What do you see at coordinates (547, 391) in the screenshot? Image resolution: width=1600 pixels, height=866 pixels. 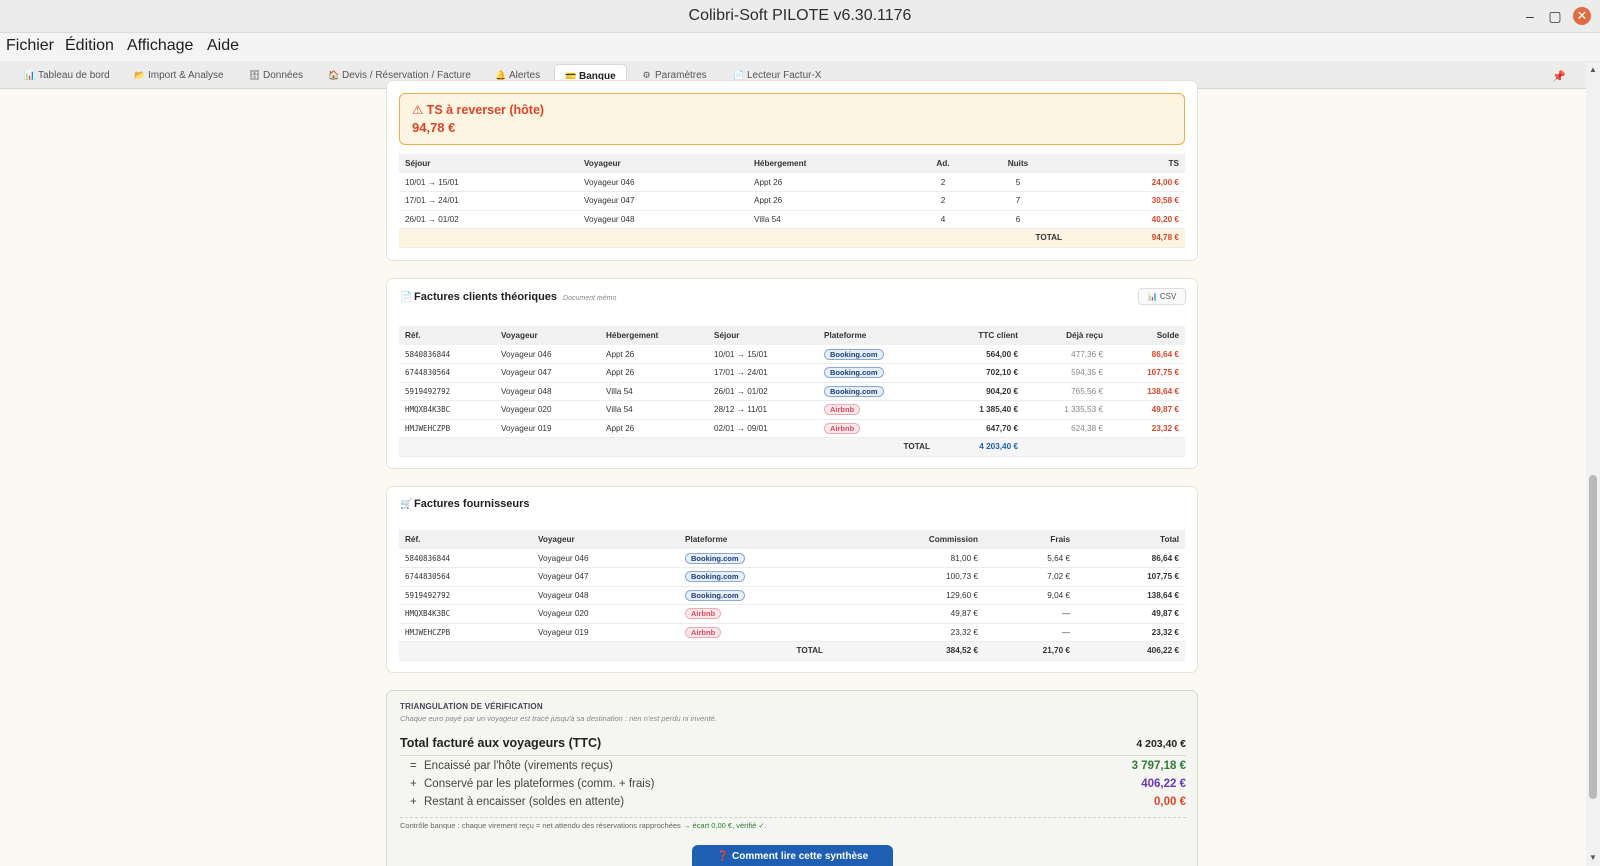 I see `cell-voyageur: Voyageur 048` at bounding box center [547, 391].